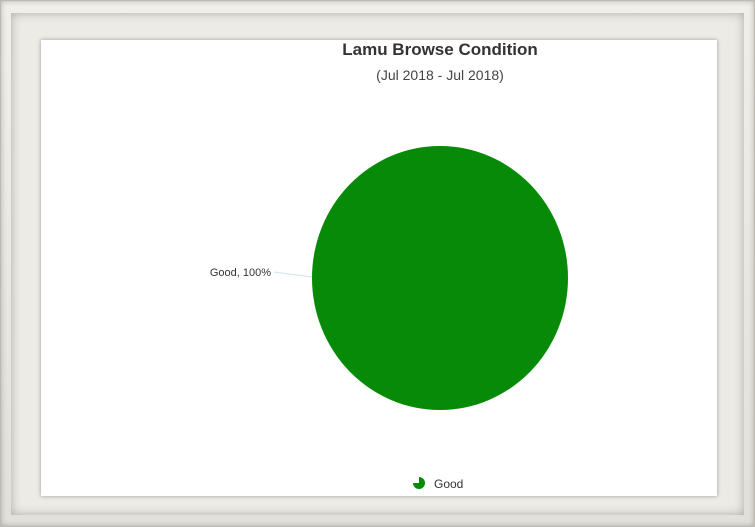 Image resolution: width=755 pixels, height=527 pixels. I want to click on chart-title: Lamu Browse Condition, so click(440, 49).